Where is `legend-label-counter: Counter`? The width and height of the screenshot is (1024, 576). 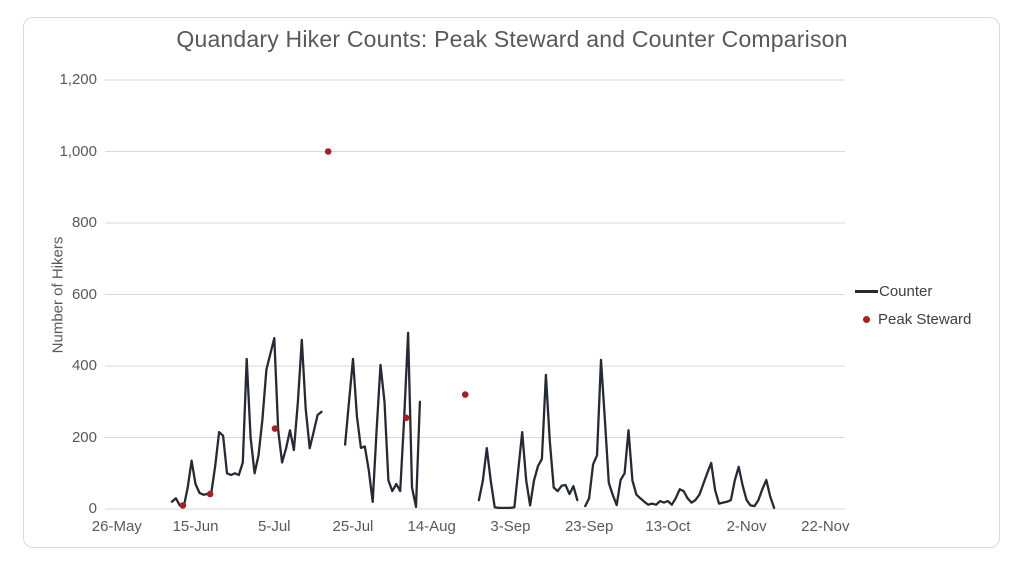
legend-label-counter: Counter is located at coordinates (906, 291).